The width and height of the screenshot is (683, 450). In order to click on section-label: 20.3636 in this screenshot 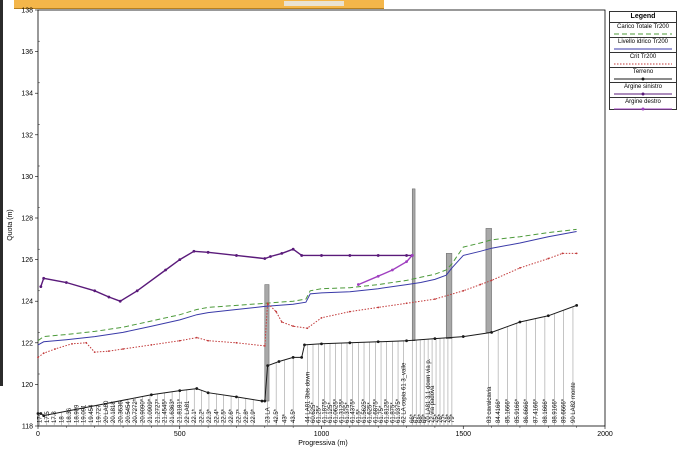, I will do `click(121, 412)`.